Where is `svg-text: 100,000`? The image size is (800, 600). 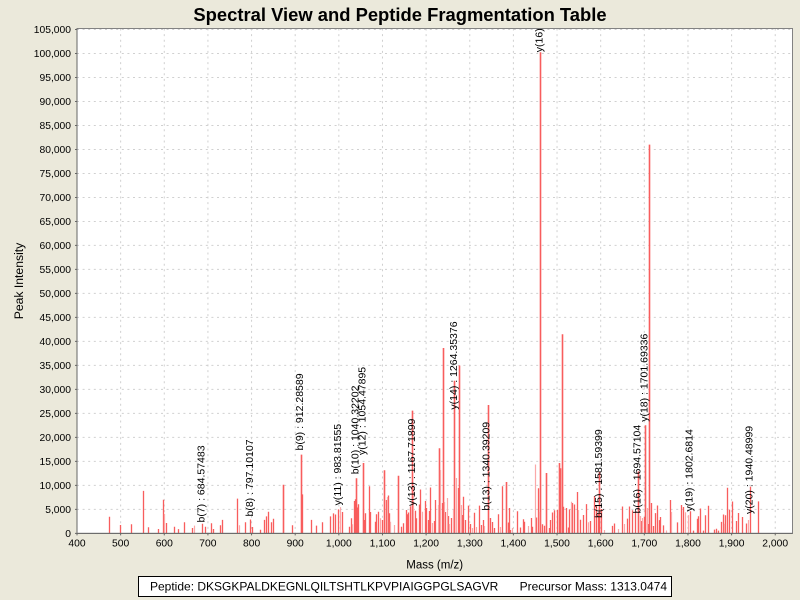
svg-text: 100,000 is located at coordinates (52, 54).